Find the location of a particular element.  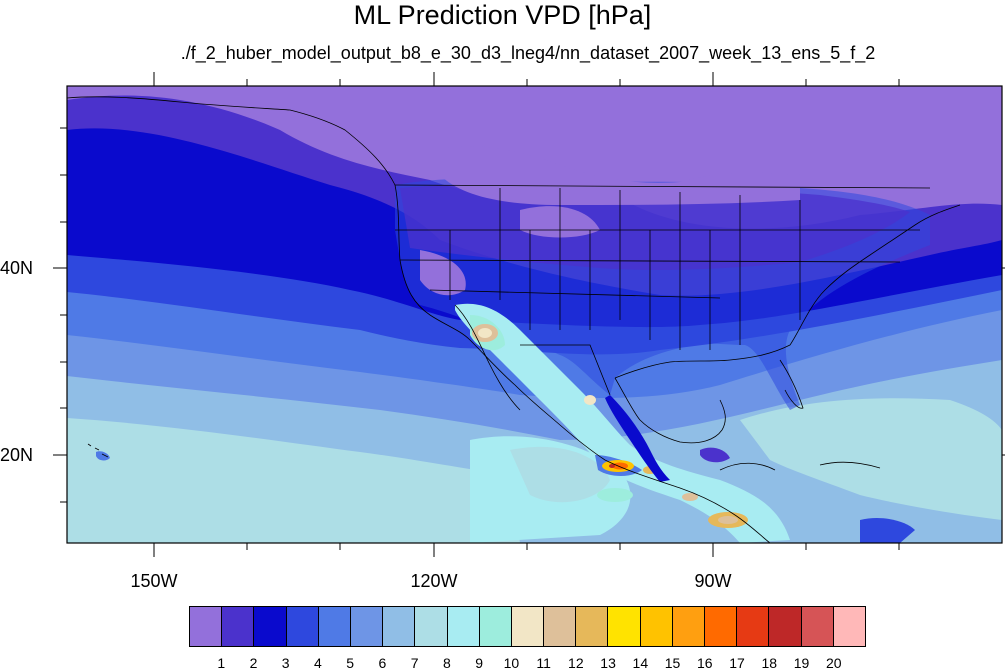

colorbar-tick-label: 10 is located at coordinates (511, 663).